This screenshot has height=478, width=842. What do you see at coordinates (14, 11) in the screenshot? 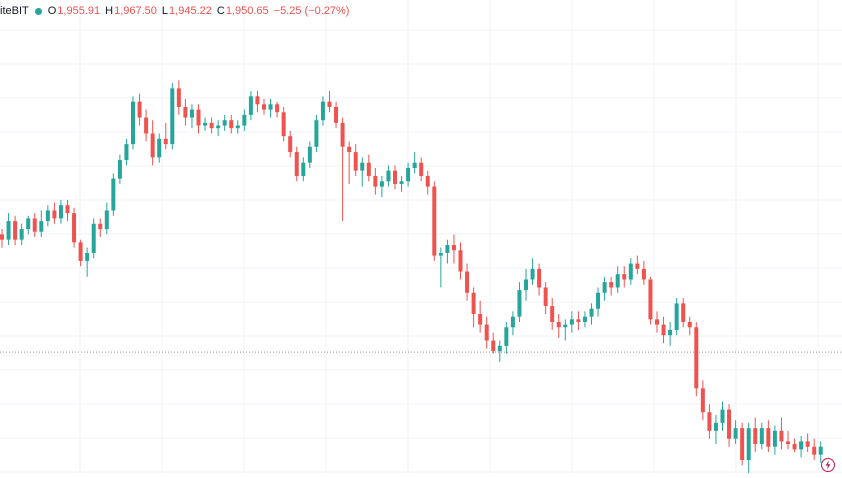
I see `symbol-label: iteBIT` at bounding box center [14, 11].